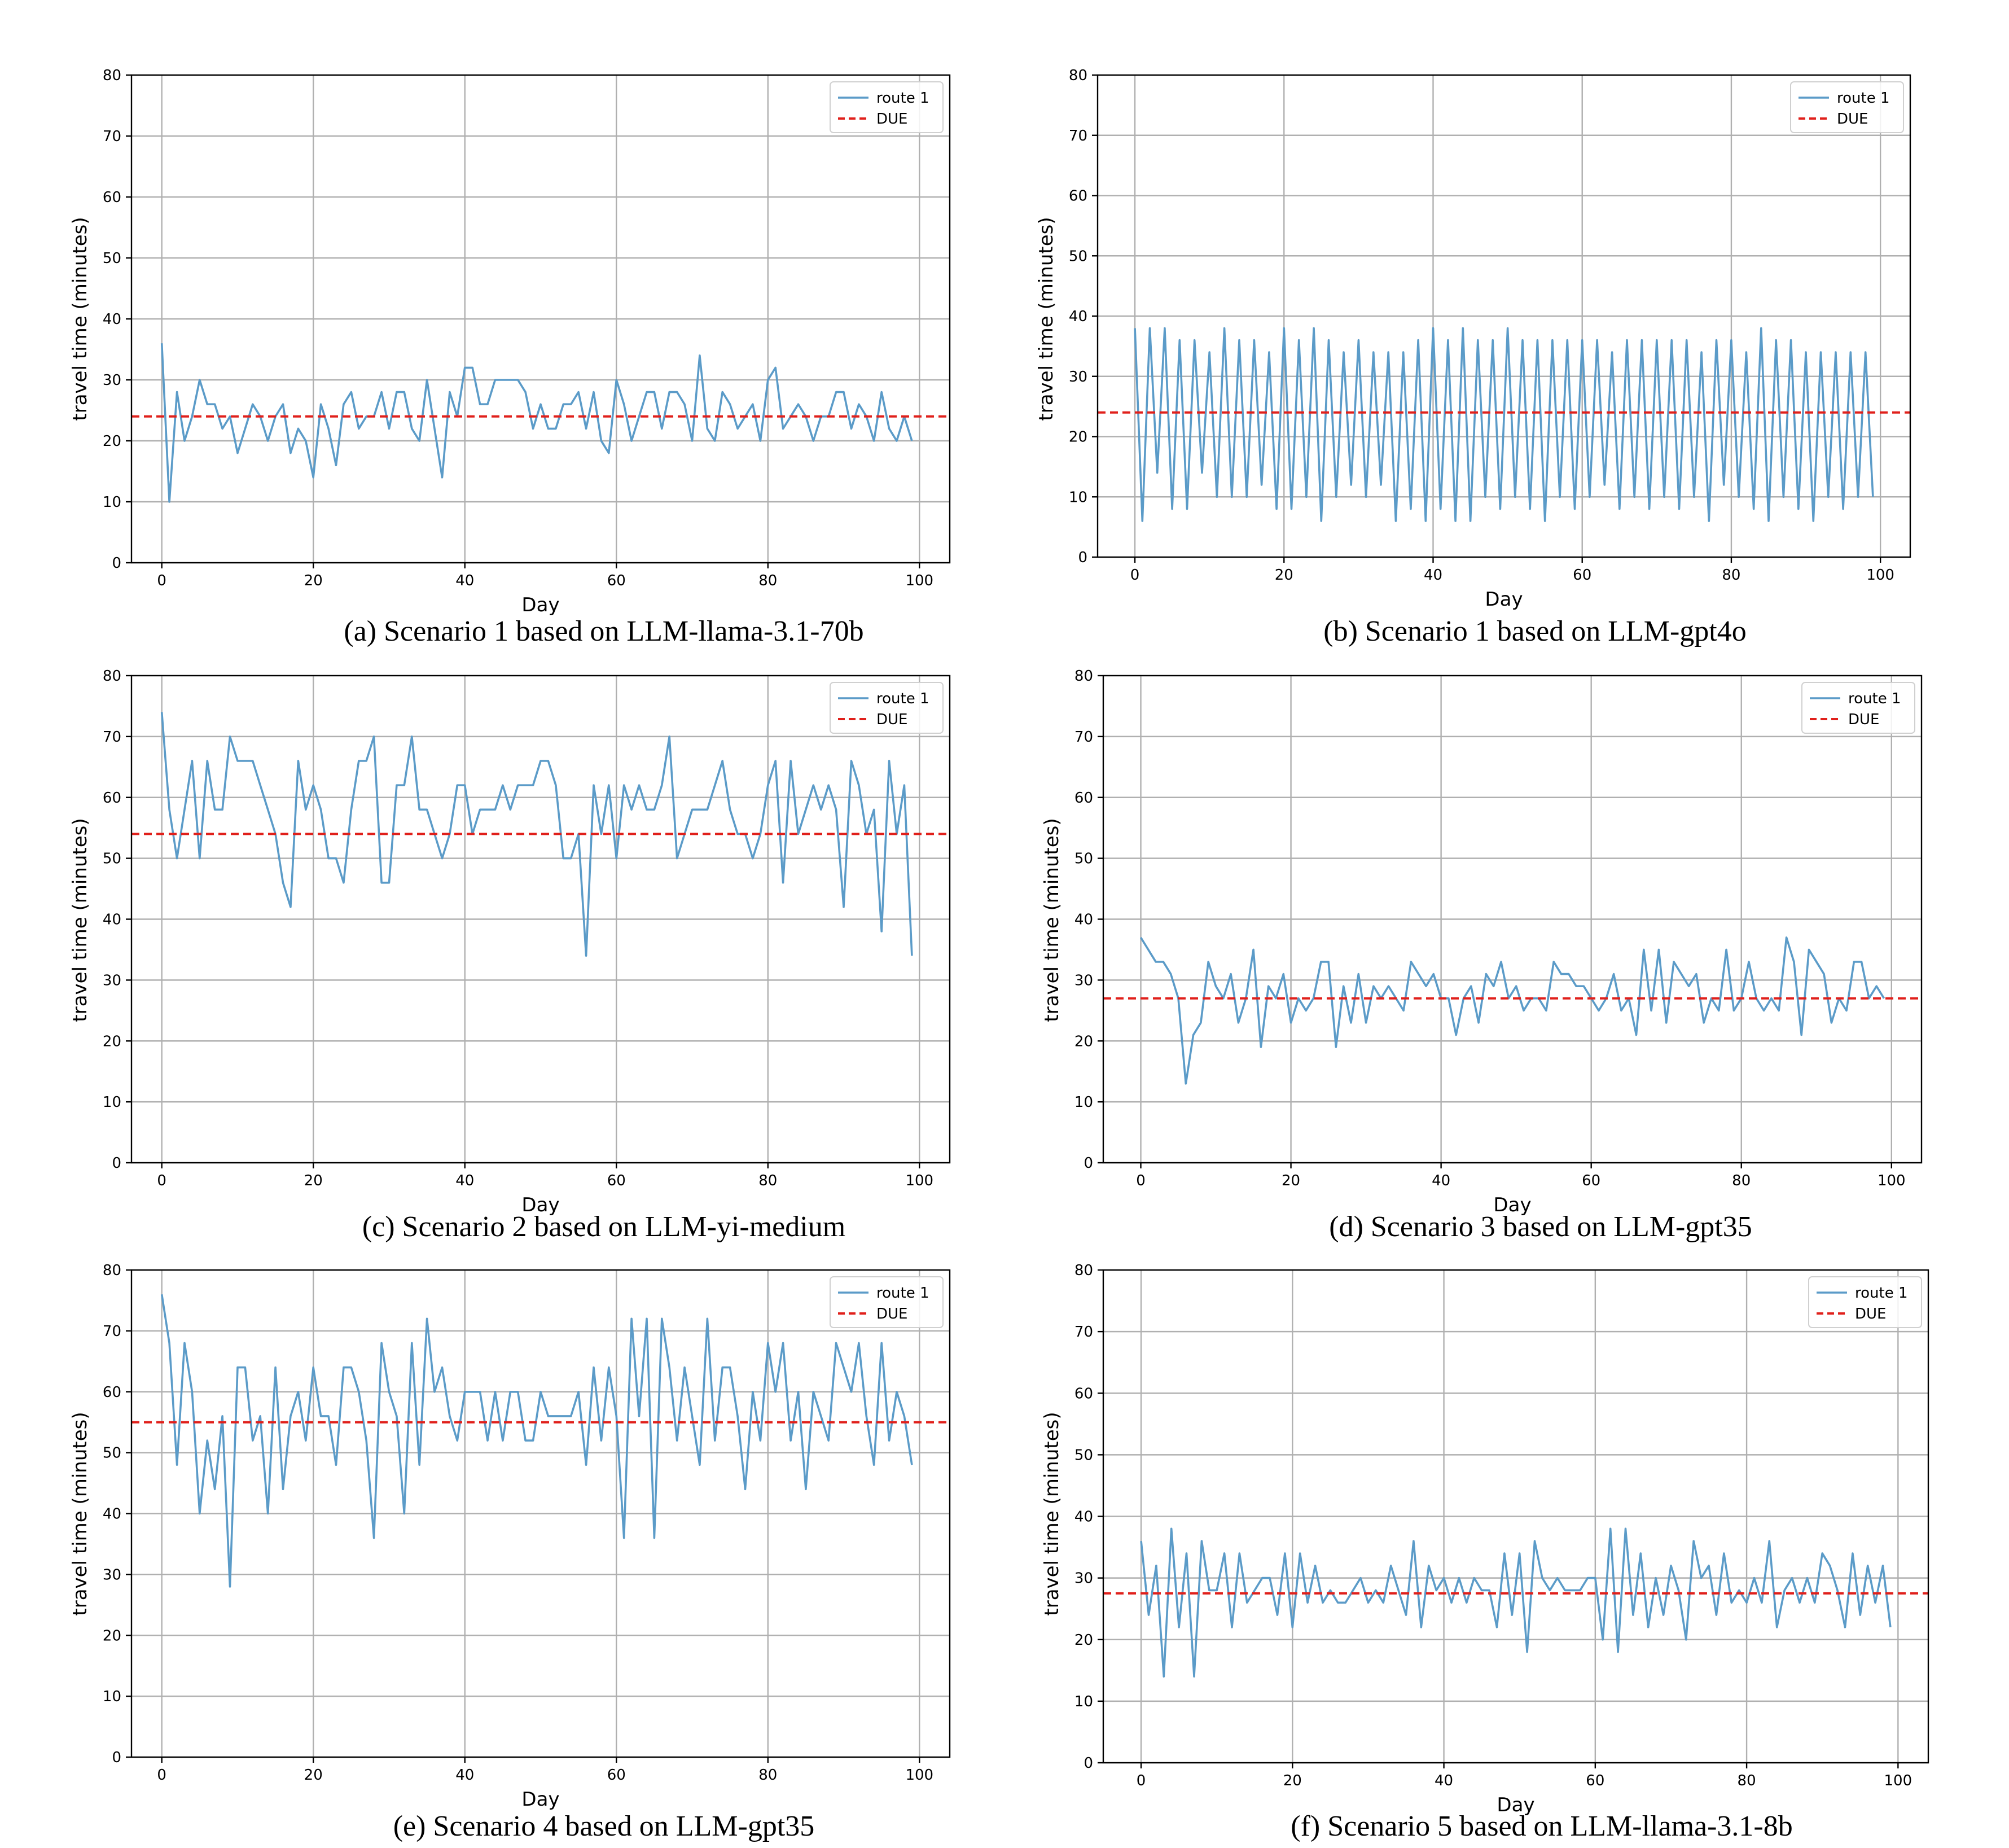 This screenshot has width=2009, height=1848. I want to click on chart-caption: (b) Scenario 1 based on LLM-gpt4o, so click(1534, 631).